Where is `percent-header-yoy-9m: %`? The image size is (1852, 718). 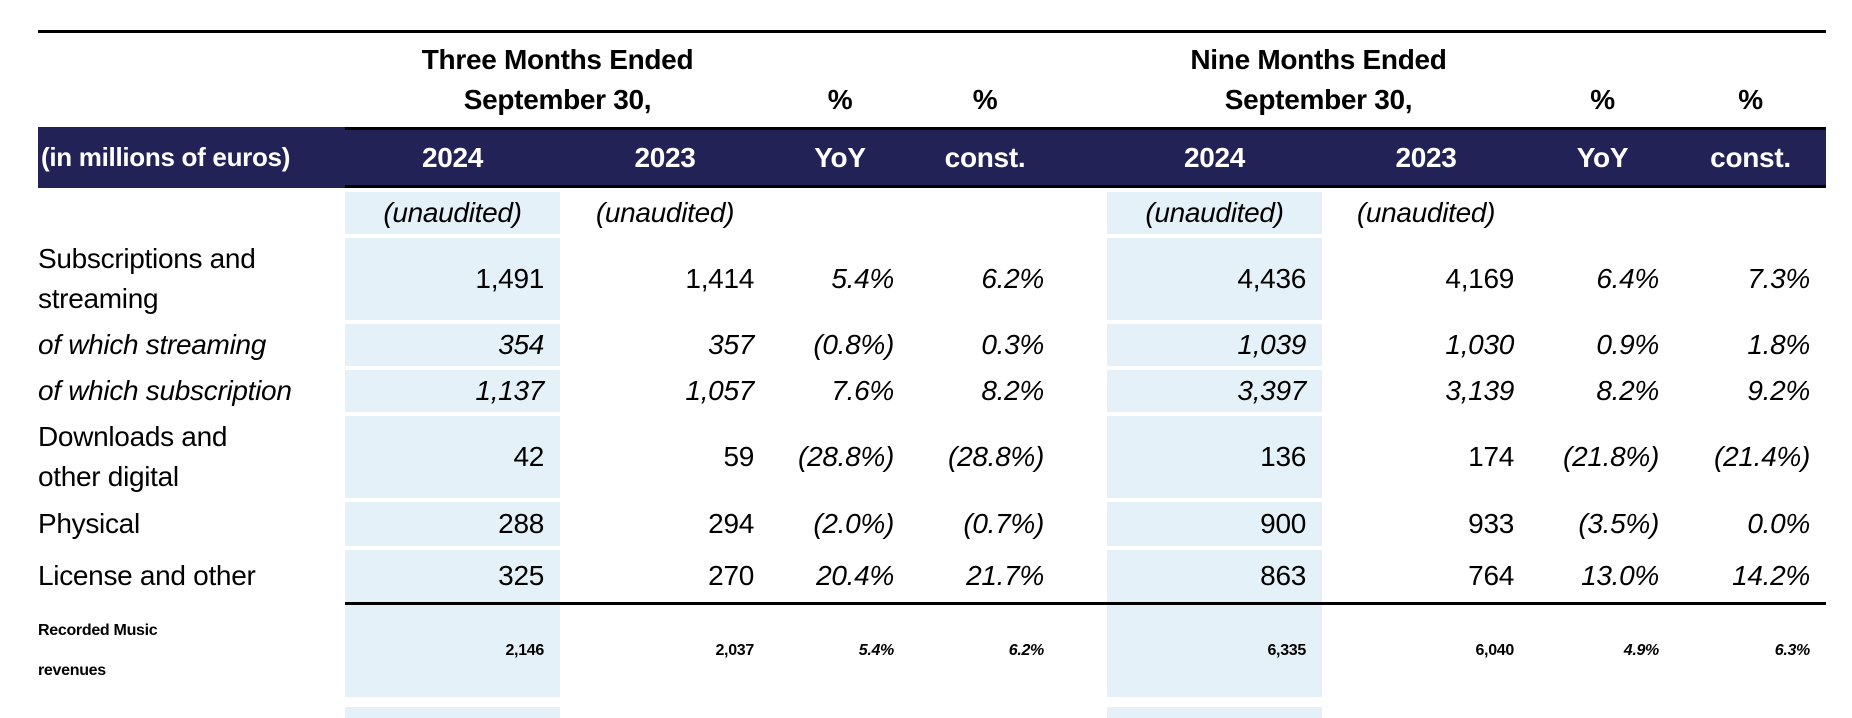
percent-header-yoy-9m: % is located at coordinates (1602, 99).